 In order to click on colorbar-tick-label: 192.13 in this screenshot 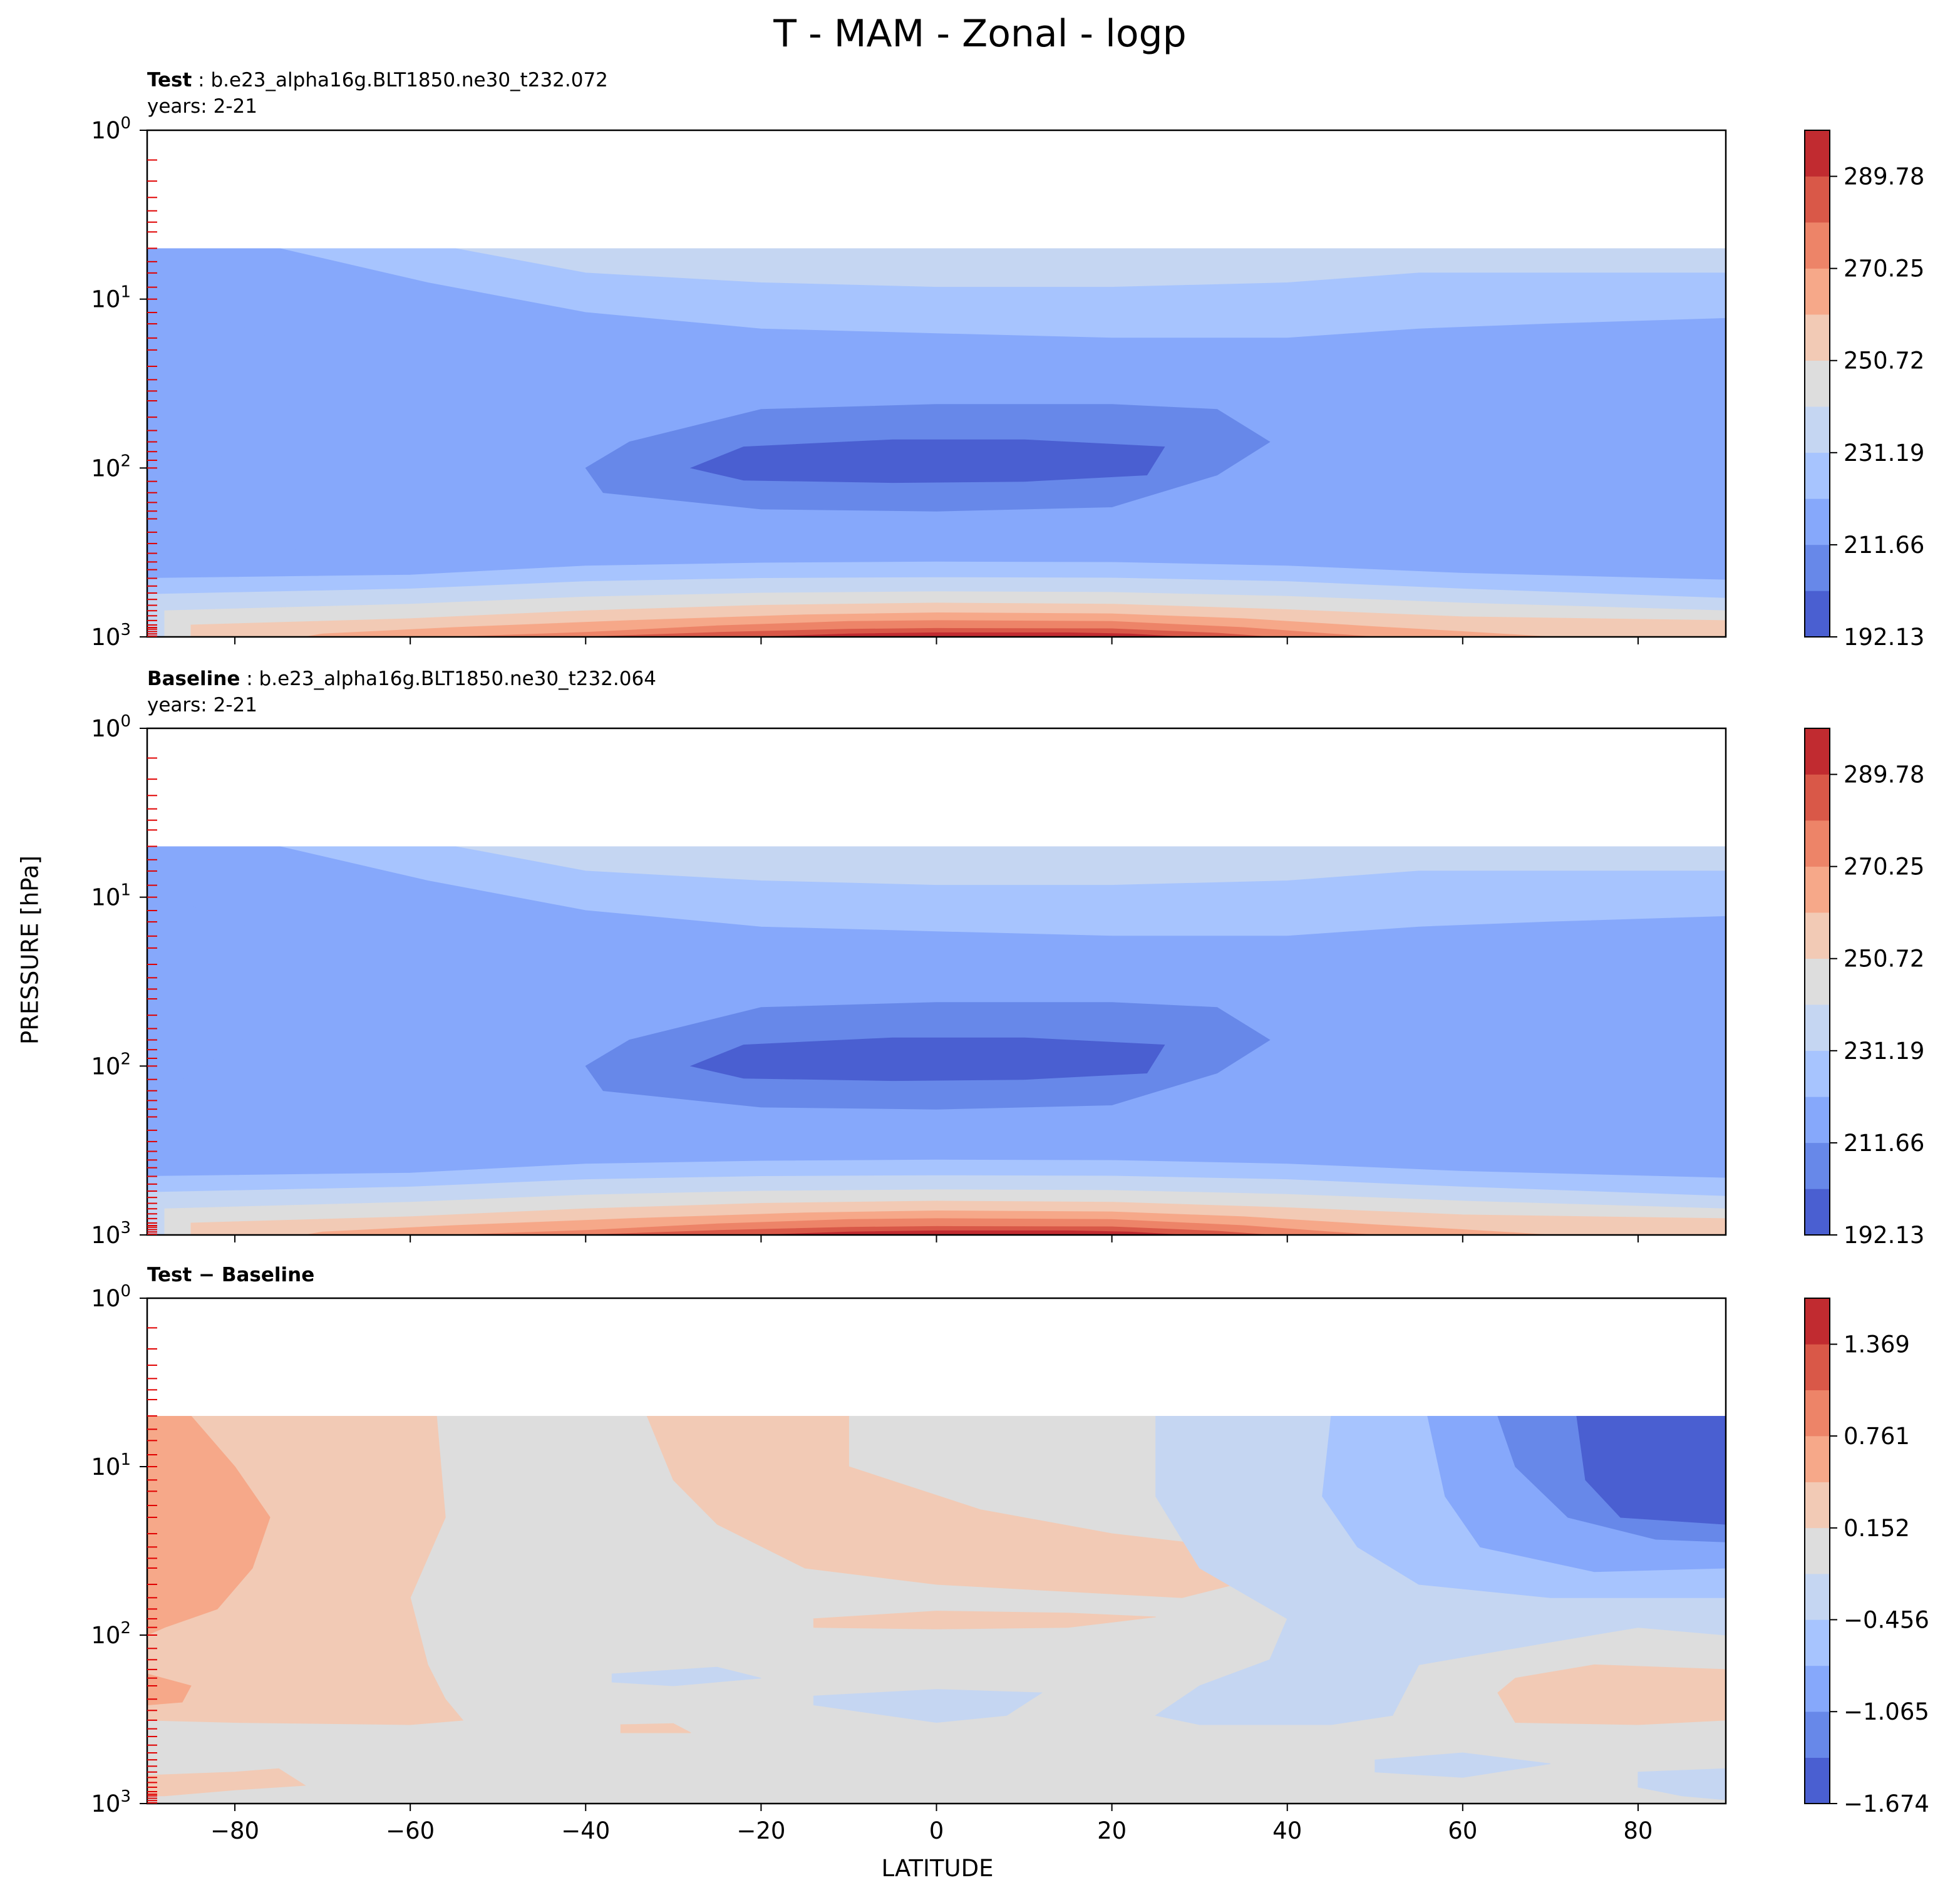, I will do `click(1884, 1235)`.